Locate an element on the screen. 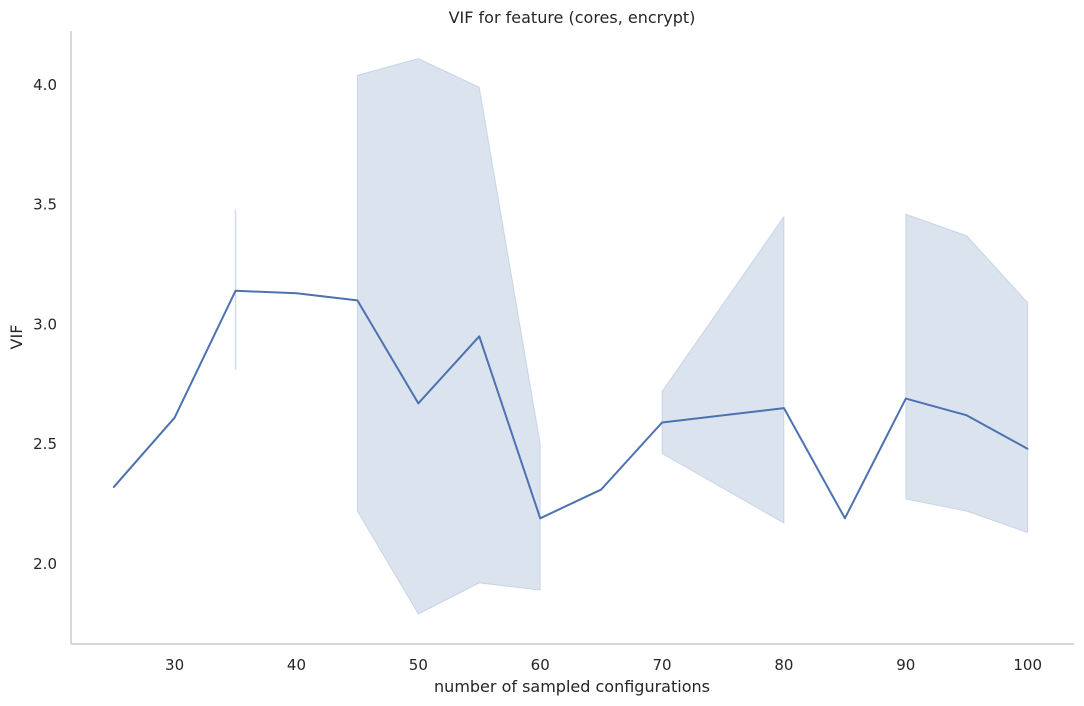 The width and height of the screenshot is (1084, 706). x-tick-label: 30 is located at coordinates (174, 665).